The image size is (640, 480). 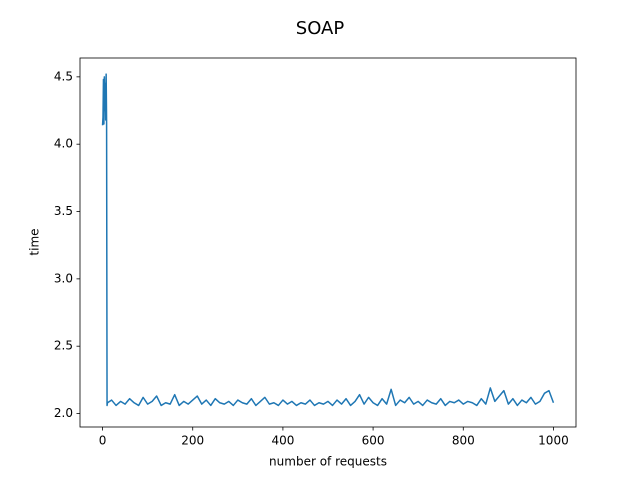 I want to click on x-tick-label: 200, so click(x=192, y=441).